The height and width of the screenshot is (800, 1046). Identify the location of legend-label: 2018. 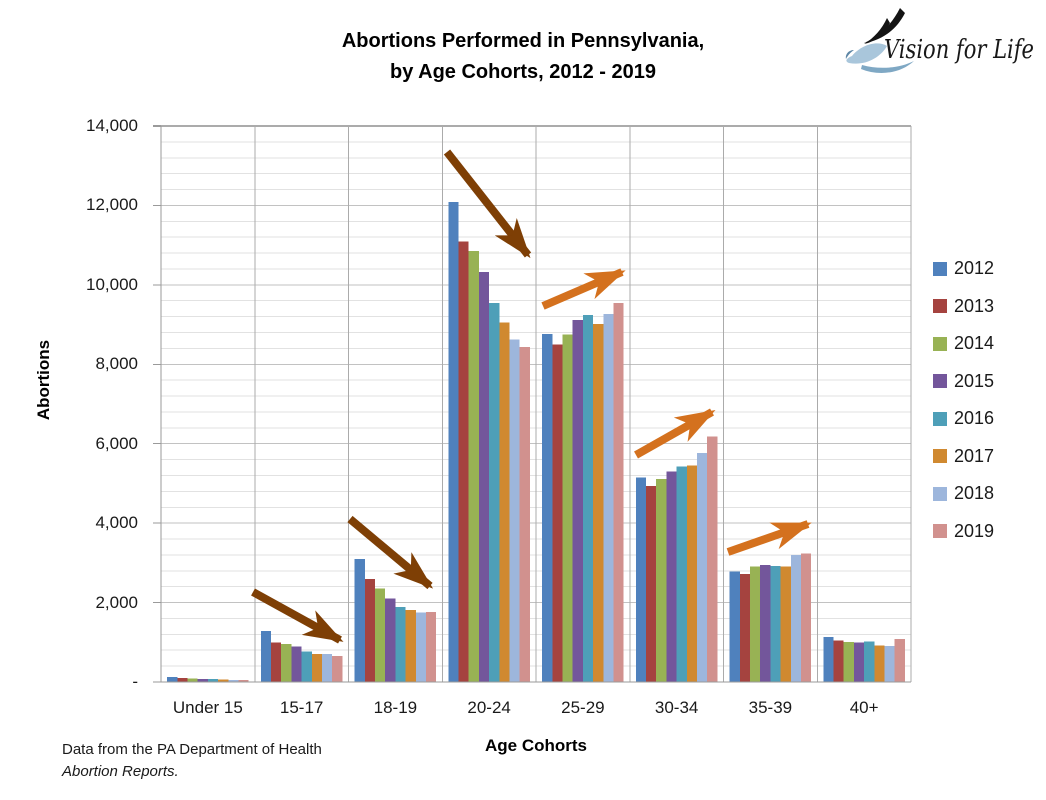
(974, 493).